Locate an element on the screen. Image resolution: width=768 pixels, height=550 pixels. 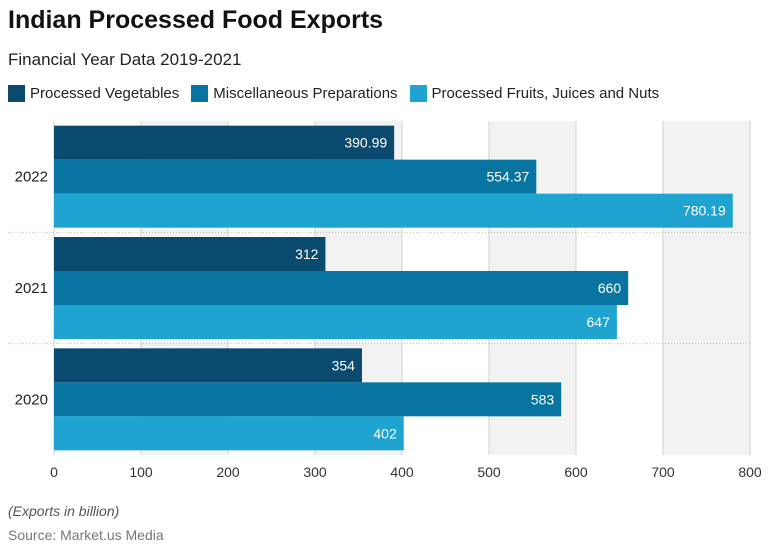
grid-band is located at coordinates (706, 288).